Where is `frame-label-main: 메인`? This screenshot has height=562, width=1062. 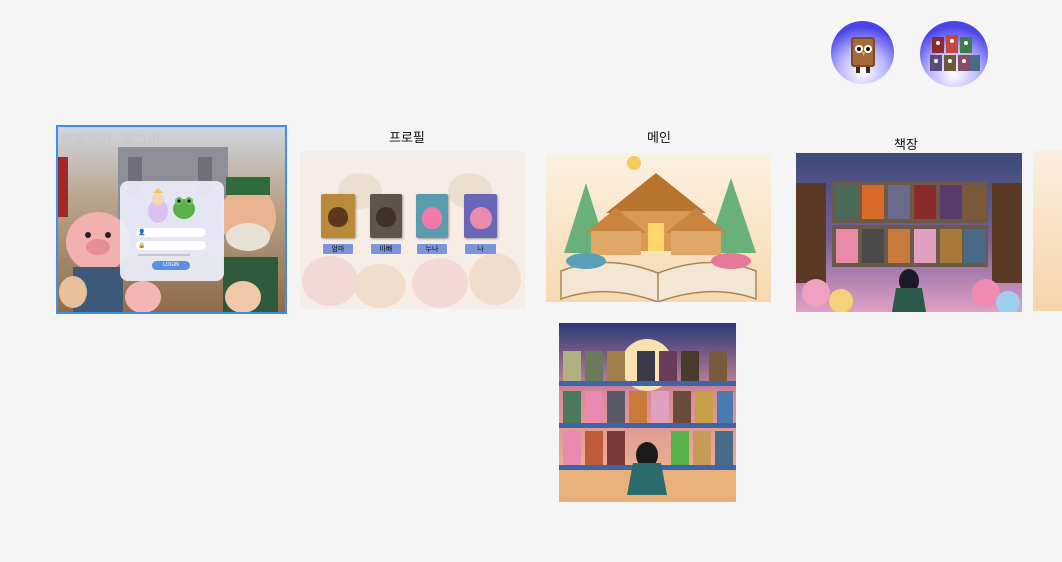 frame-label-main: 메인 is located at coordinates (659, 138).